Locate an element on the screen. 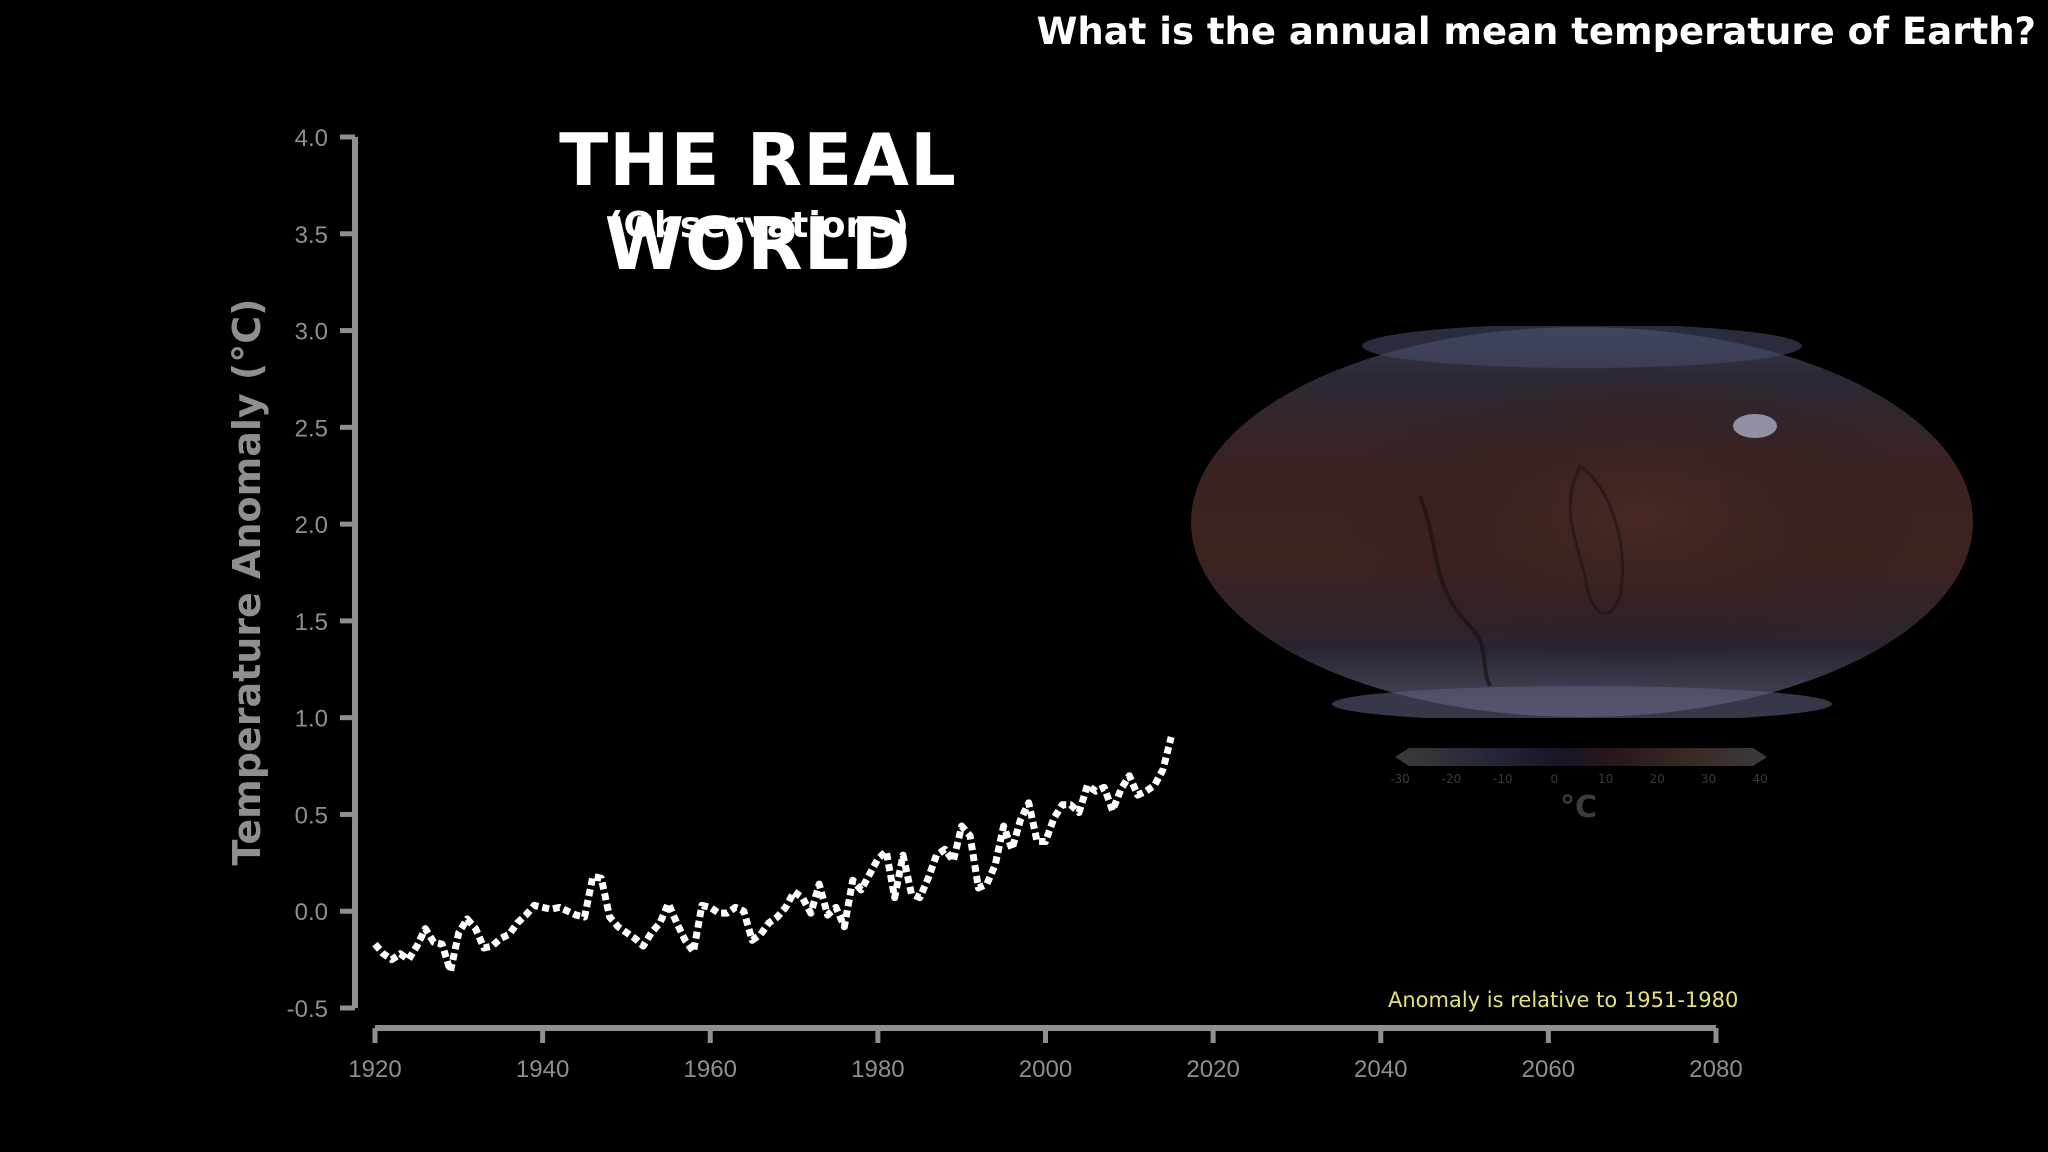 The width and height of the screenshot is (2048, 1152). x-tick-label: 2080 is located at coordinates (1715, 1069).